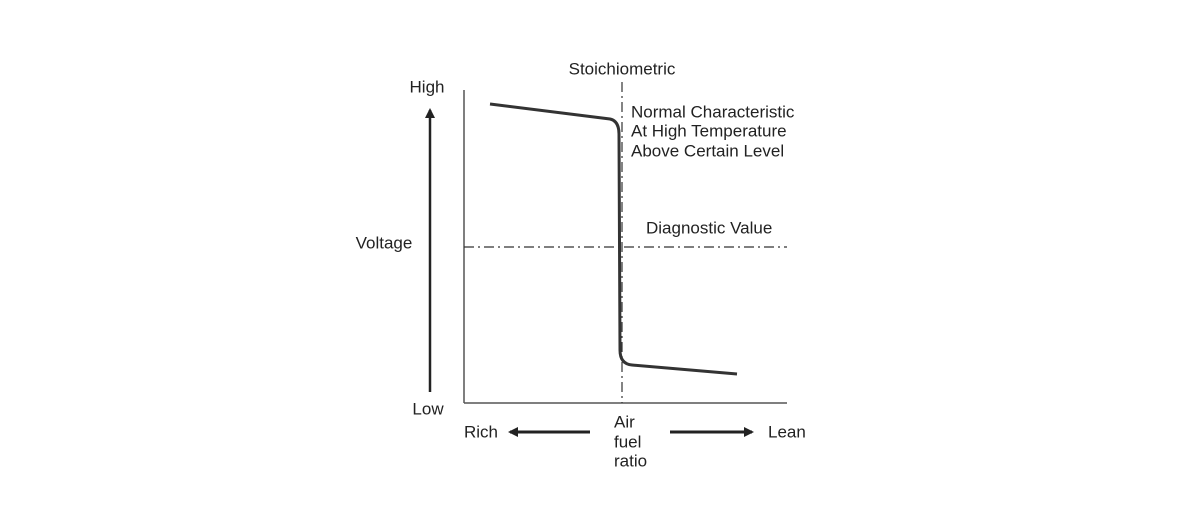 Image resolution: width=1200 pixels, height=517 pixels. What do you see at coordinates (709, 227) in the screenshot?
I see `diagnostic-label: Diagnostic Value` at bounding box center [709, 227].